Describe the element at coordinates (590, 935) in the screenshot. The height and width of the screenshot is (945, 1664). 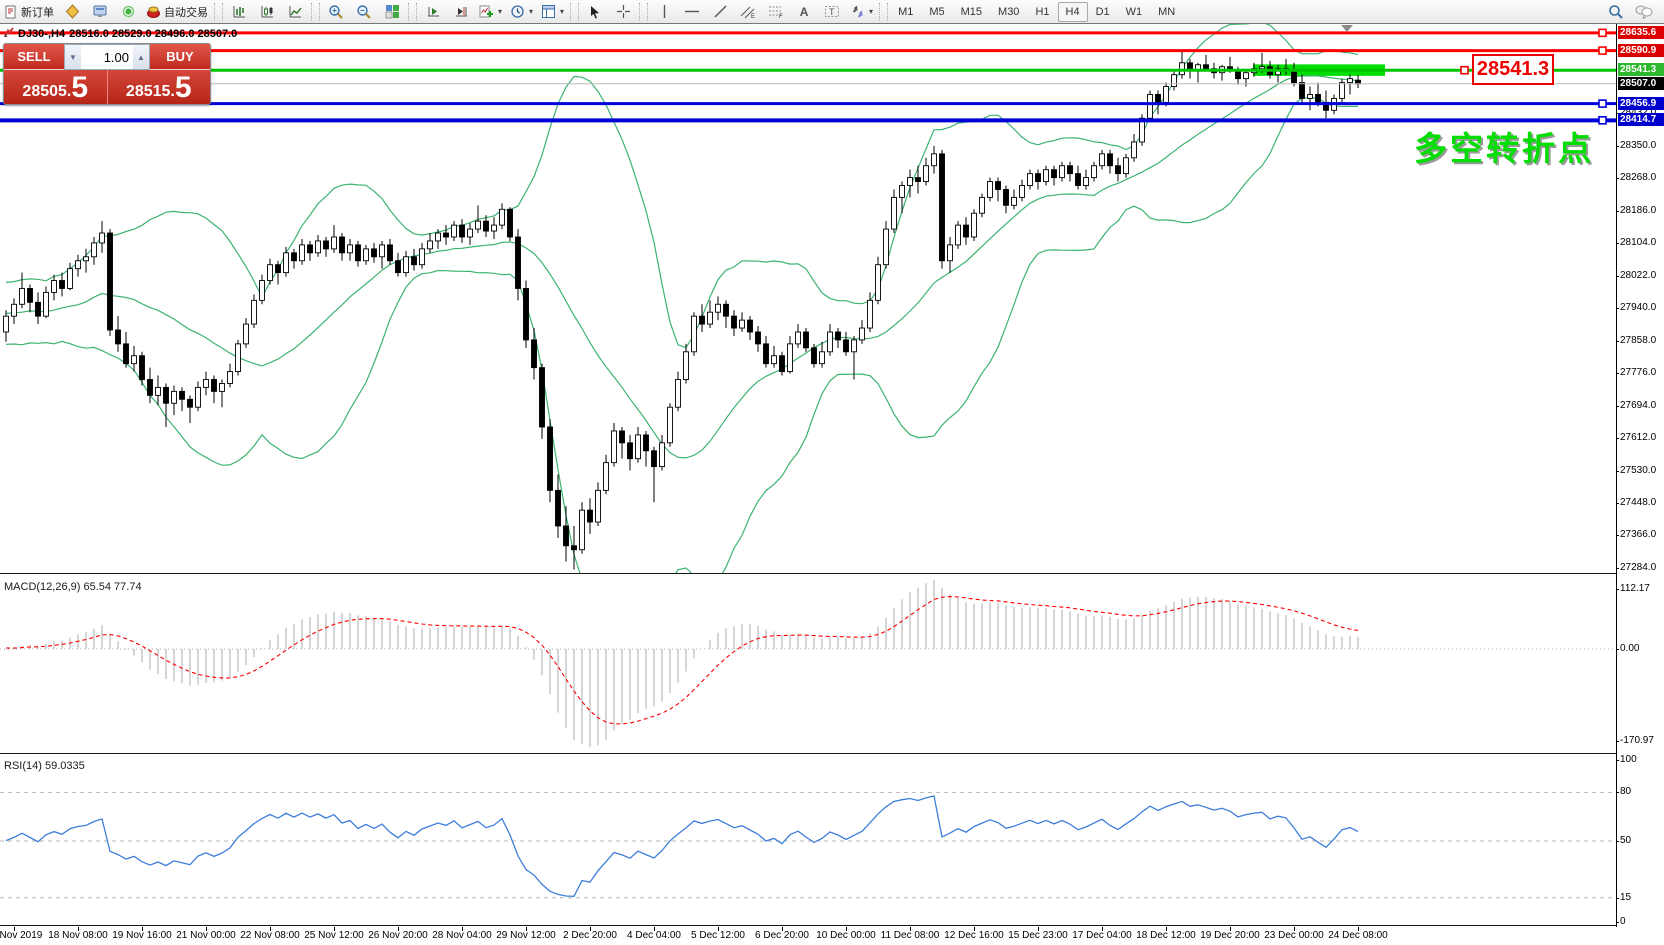
I see `time-axis-label: 2 Dec 20:00` at that location.